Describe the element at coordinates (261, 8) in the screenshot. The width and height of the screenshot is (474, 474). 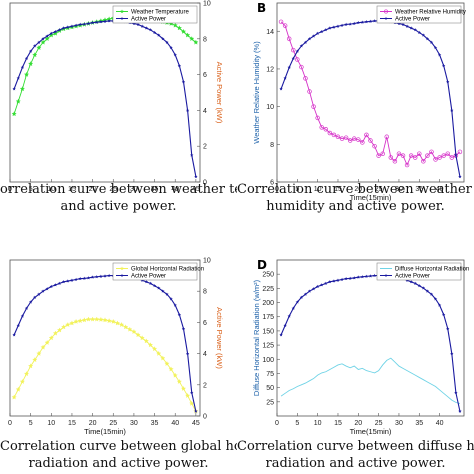
I see `panel-letter: B` at that location.